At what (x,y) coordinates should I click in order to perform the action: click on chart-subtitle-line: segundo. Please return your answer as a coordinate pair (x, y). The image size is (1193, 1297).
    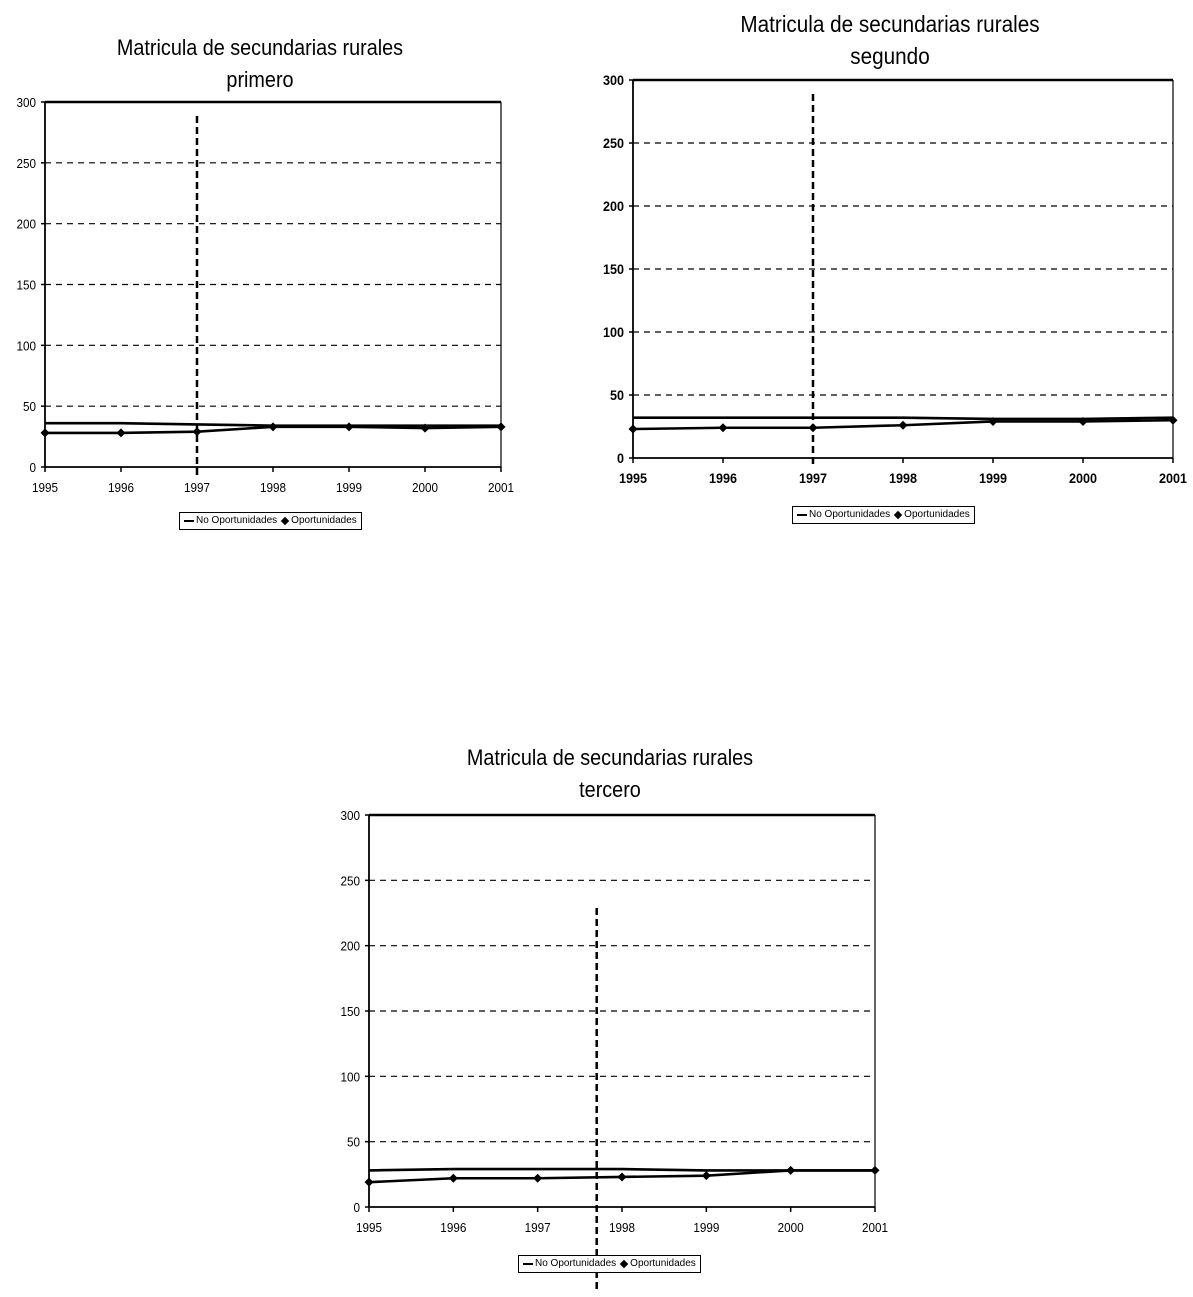
    Looking at the image, I should click on (890, 56).